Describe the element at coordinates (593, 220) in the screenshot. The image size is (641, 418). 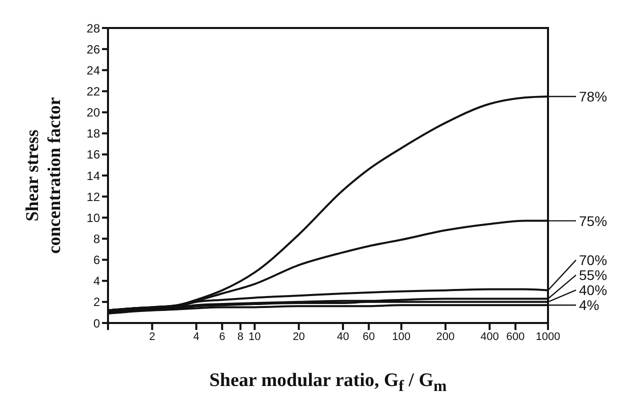
I see `legend-label: 75%` at that location.